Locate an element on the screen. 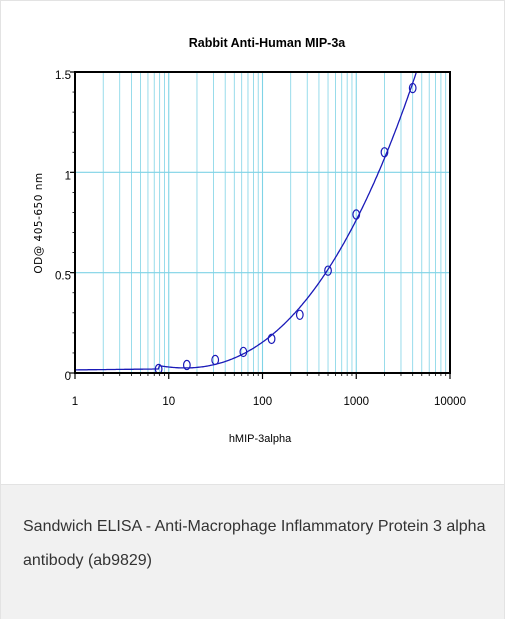 Image resolution: width=505 pixels, height=619 pixels. y-ticks: 0 0.5 1 1.5 is located at coordinates (65, 226).